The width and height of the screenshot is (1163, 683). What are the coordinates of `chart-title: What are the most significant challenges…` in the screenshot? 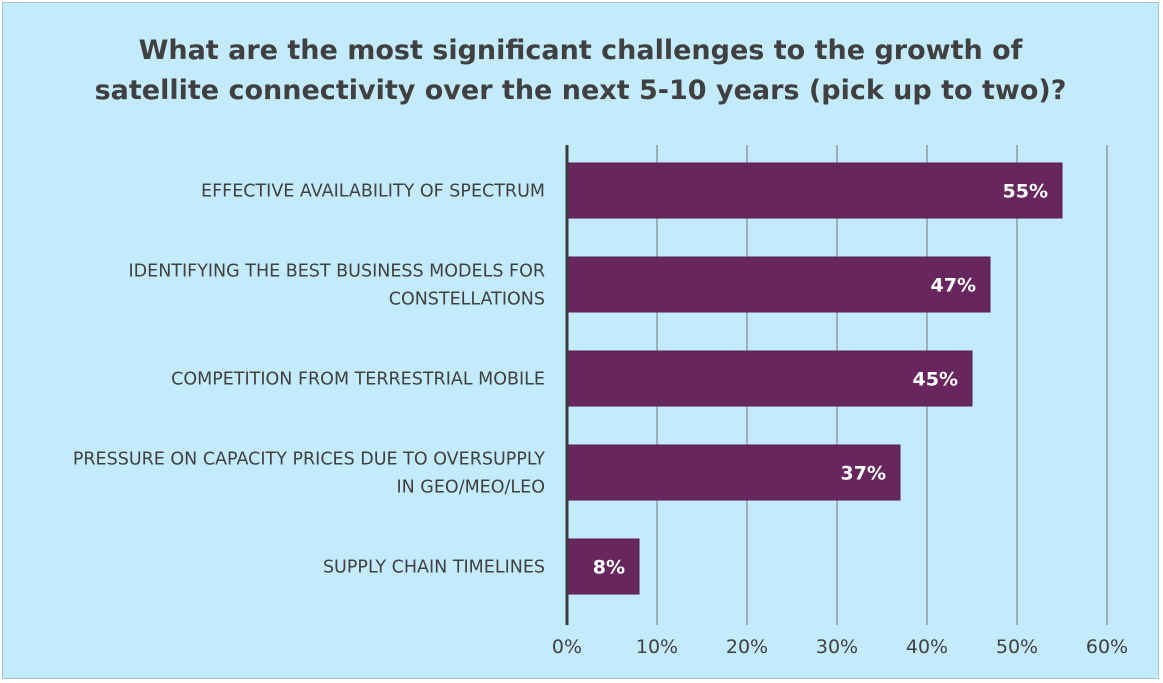 It's located at (580, 71).